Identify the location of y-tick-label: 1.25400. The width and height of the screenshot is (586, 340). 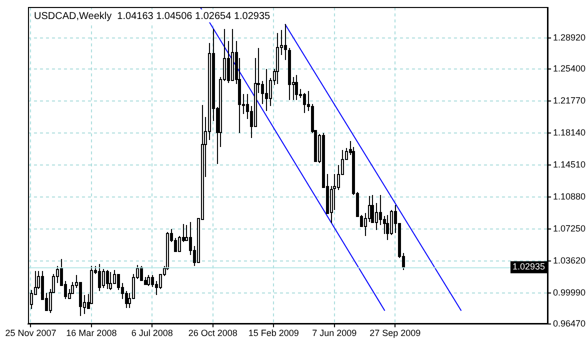
(569, 69).